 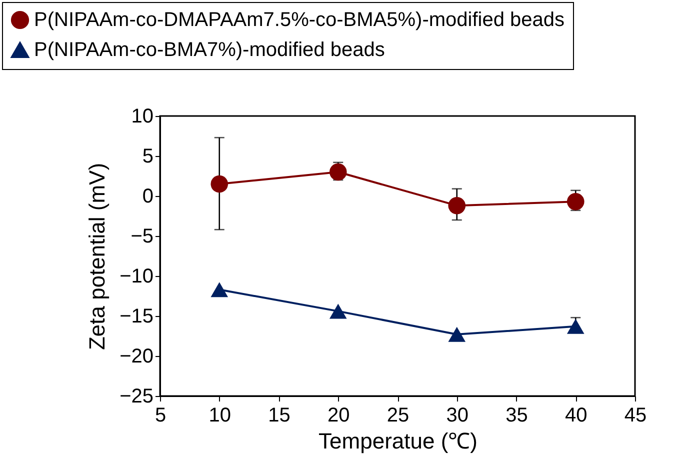 What do you see at coordinates (137, 277) in the screenshot?
I see `y-tick-label: −10` at bounding box center [137, 277].